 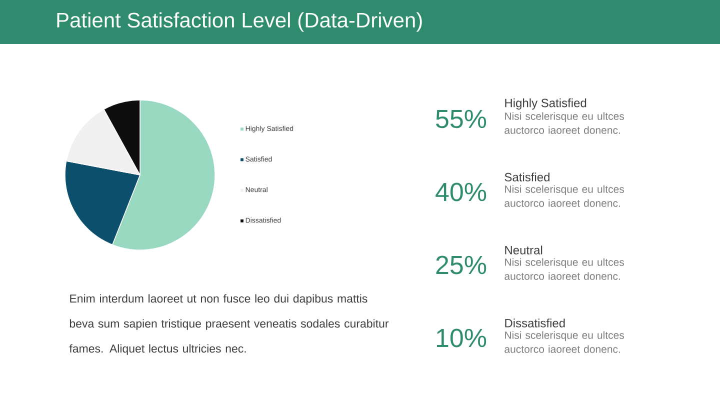 I want to click on text: Enim interdum laoreet ut non fusce leo dui dapibus mattis beva sum sapien tristique praesent veneatis sodales curabitur fames. Aliquet lectus ultricies nec., so click(x=229, y=324).